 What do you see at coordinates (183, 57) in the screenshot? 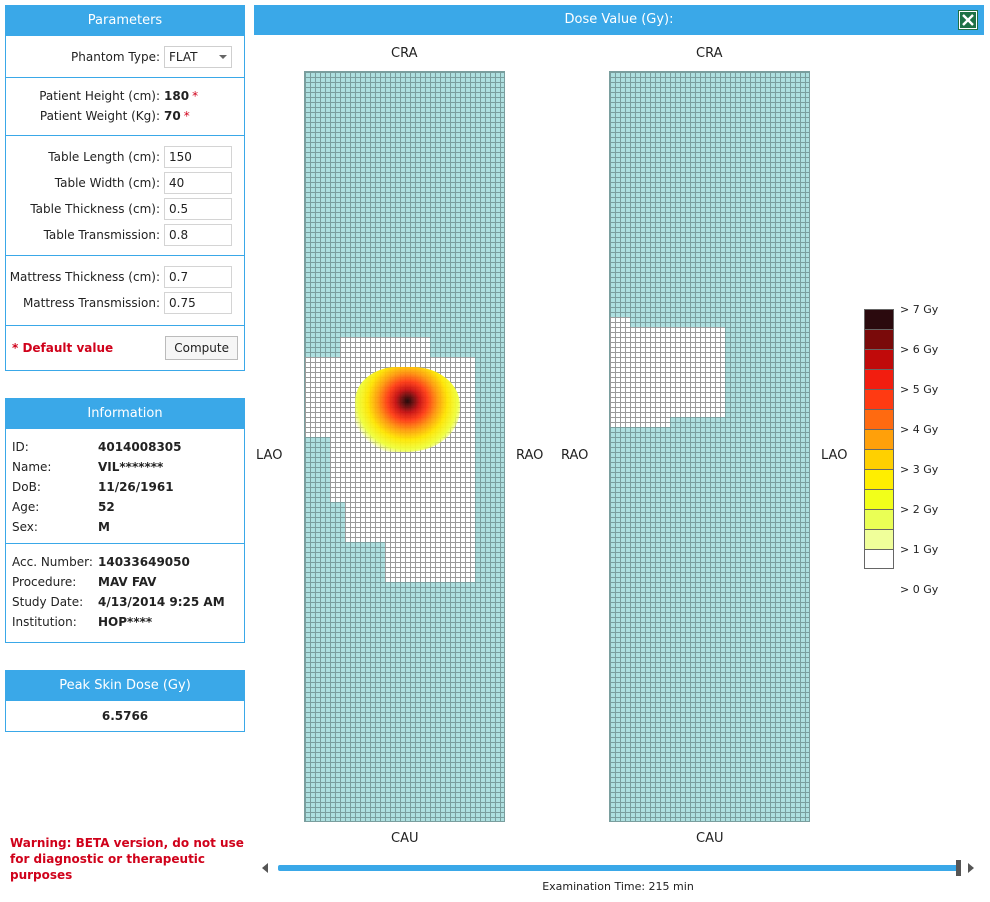
I see `phantom-type-value: FLAT` at bounding box center [183, 57].